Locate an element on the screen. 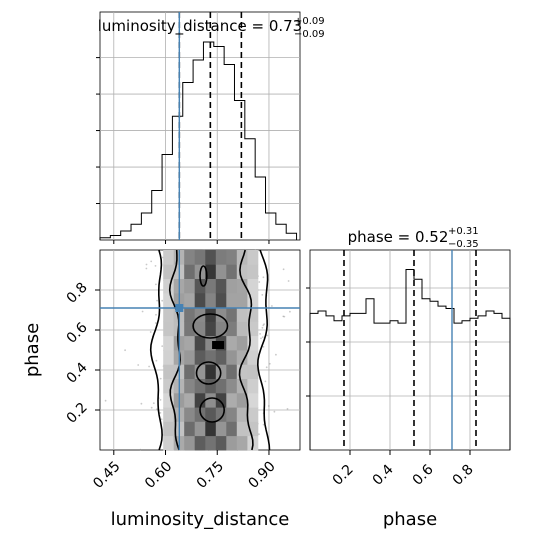 The width and height of the screenshot is (550, 550). x-label-phase: phase is located at coordinates (410, 519).